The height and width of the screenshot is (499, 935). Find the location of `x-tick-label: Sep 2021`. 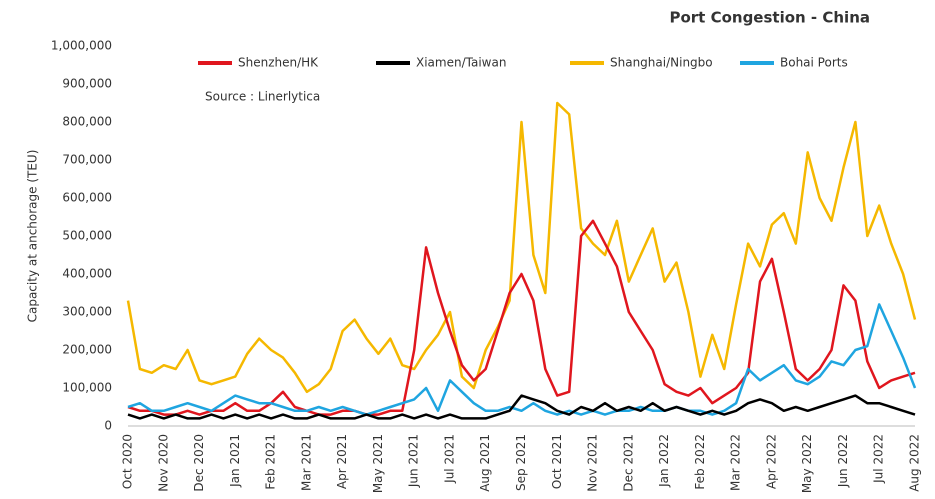

x-tick-label: Sep 2021 is located at coordinates (521, 462).